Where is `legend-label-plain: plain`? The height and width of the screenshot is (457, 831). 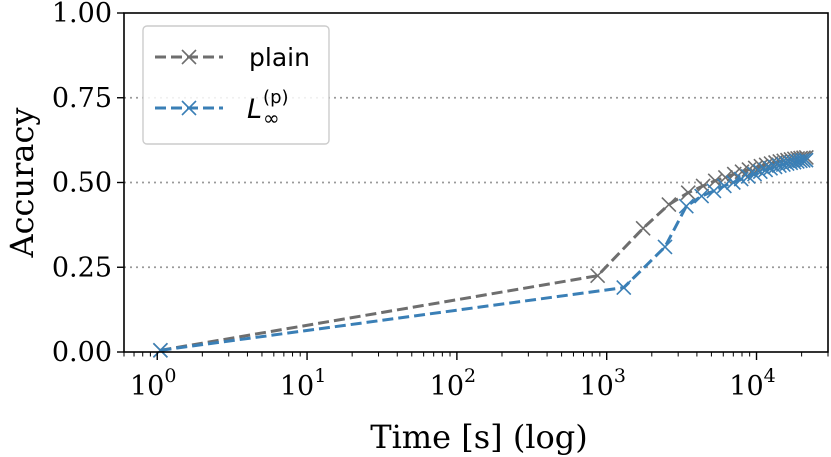
legend-label-plain: plain is located at coordinates (279, 57).